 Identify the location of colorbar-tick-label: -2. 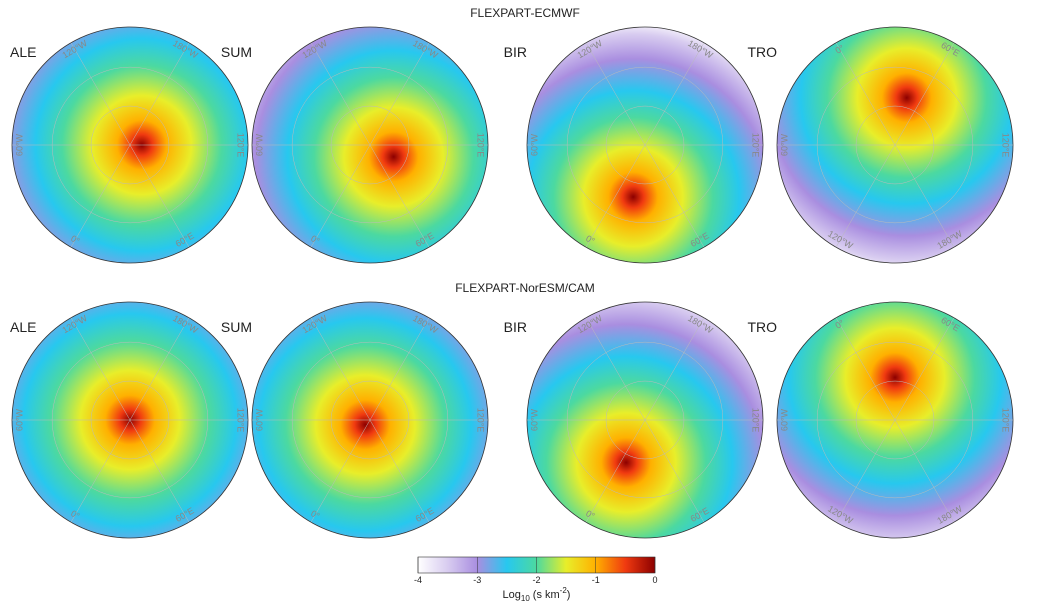
(536, 580).